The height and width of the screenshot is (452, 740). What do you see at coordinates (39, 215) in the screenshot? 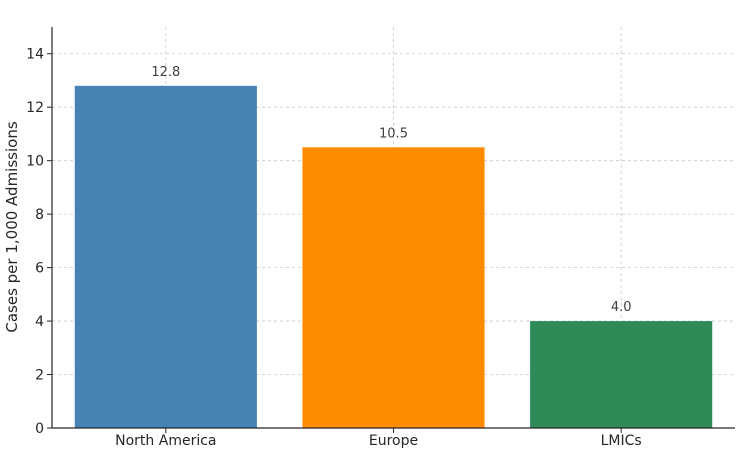
I see `y-tick-label: 8` at bounding box center [39, 215].